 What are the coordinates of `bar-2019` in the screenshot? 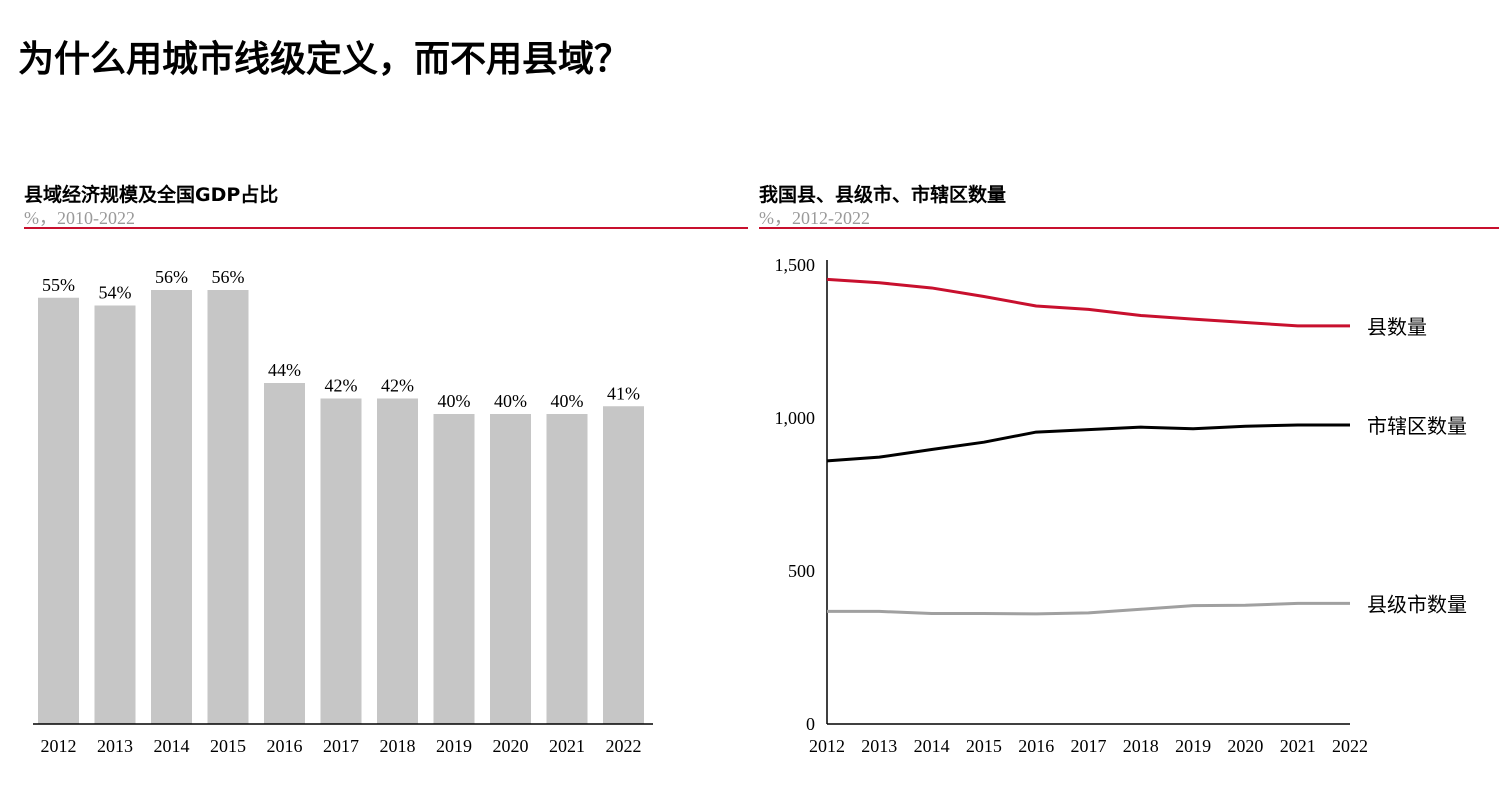 It's located at (454, 569).